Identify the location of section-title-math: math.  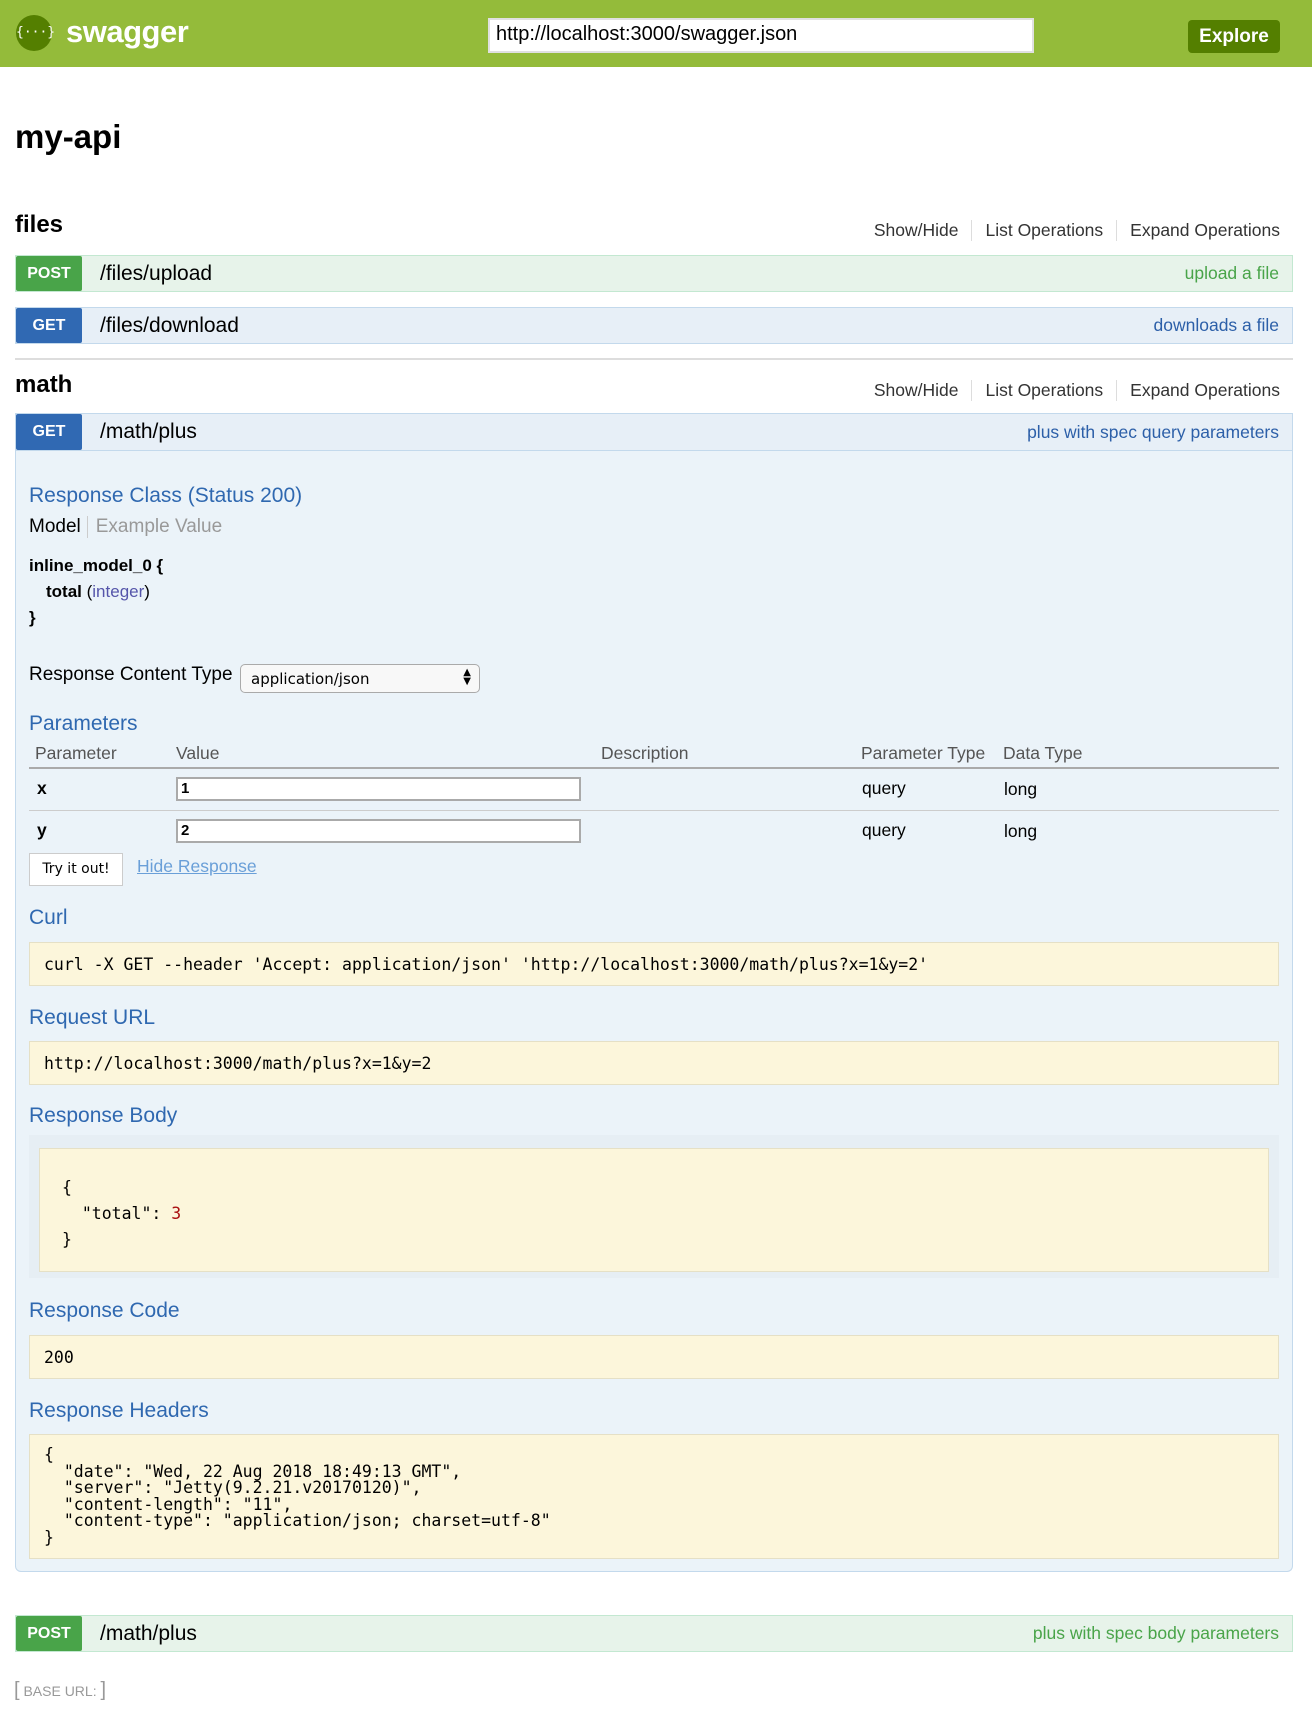
(44, 384).